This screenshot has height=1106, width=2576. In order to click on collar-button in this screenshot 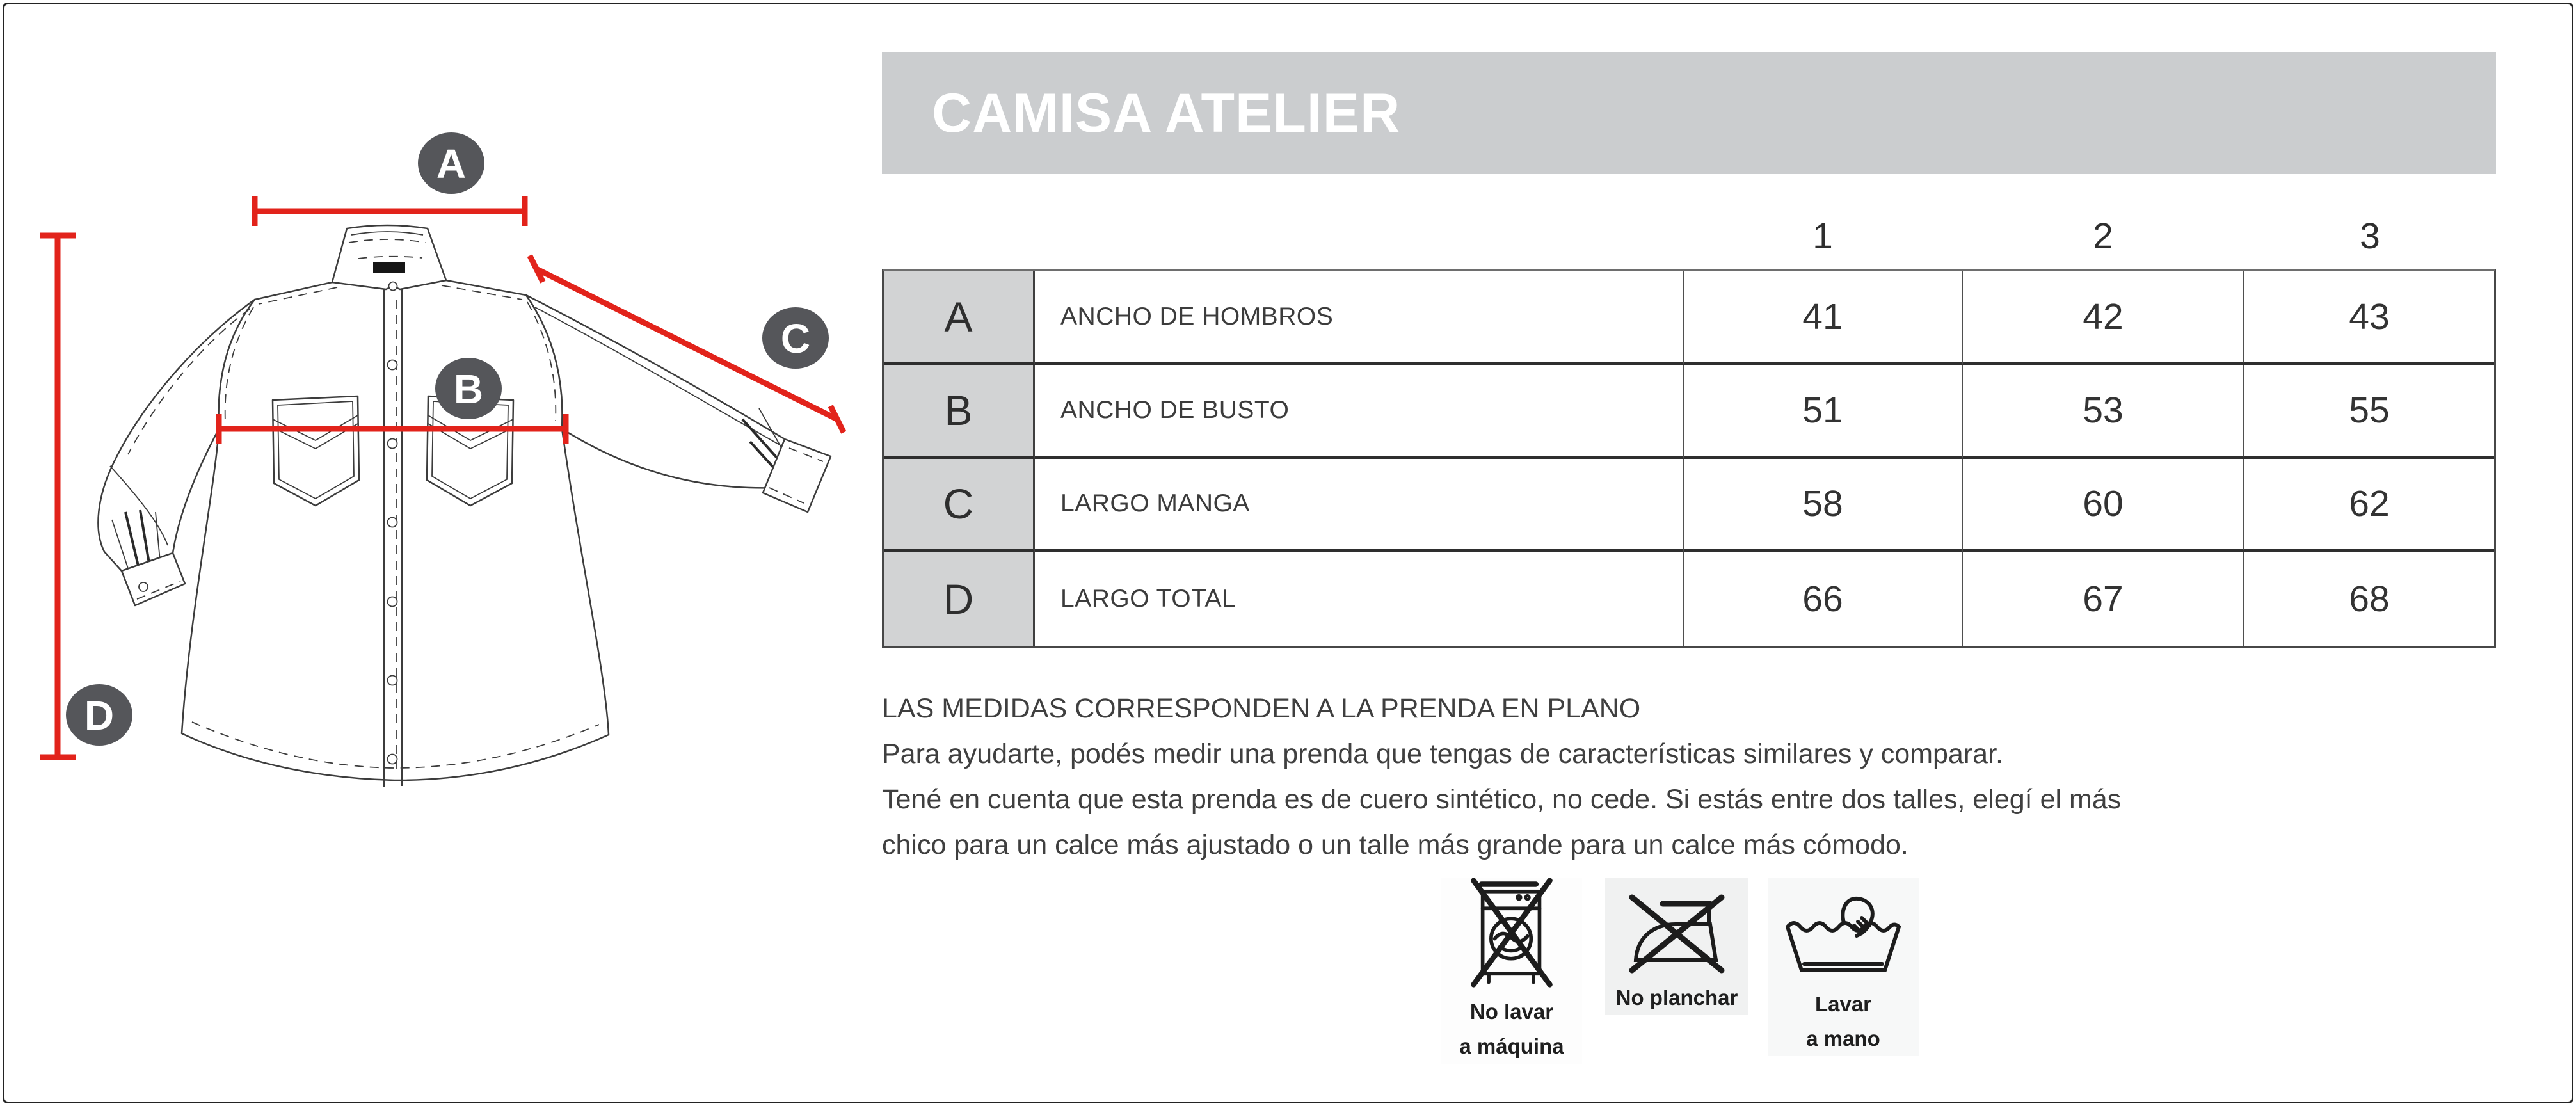, I will do `click(393, 286)`.